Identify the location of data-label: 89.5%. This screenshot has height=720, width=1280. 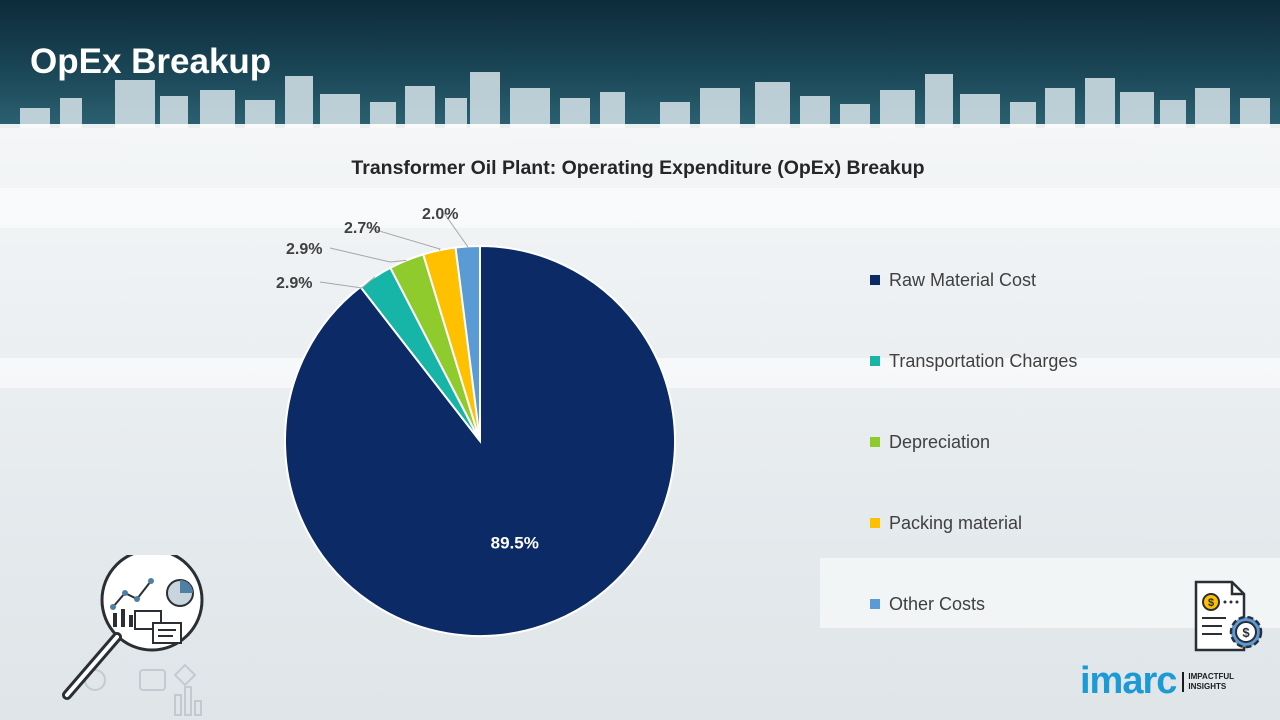
(515, 542).